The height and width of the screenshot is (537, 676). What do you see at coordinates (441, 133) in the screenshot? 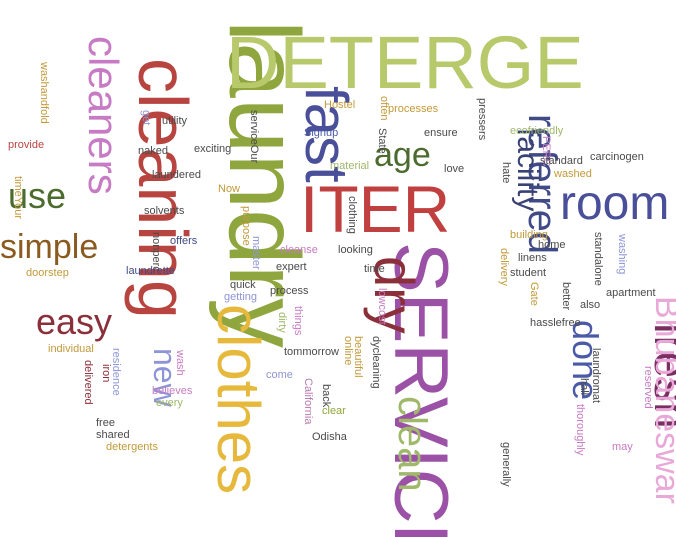
I see `word-ensure: ensure` at bounding box center [441, 133].